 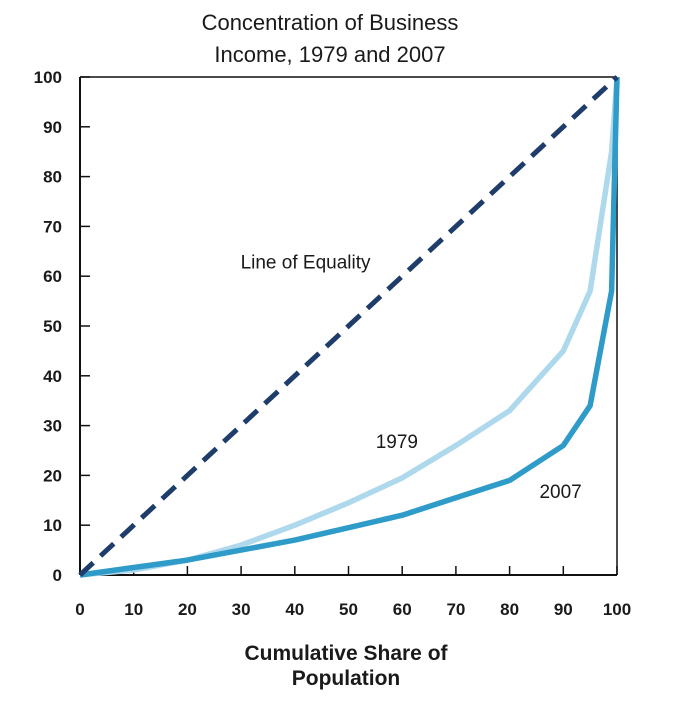 I want to click on chart-title-line2: Income, 1979 and 2007, so click(x=329, y=54).